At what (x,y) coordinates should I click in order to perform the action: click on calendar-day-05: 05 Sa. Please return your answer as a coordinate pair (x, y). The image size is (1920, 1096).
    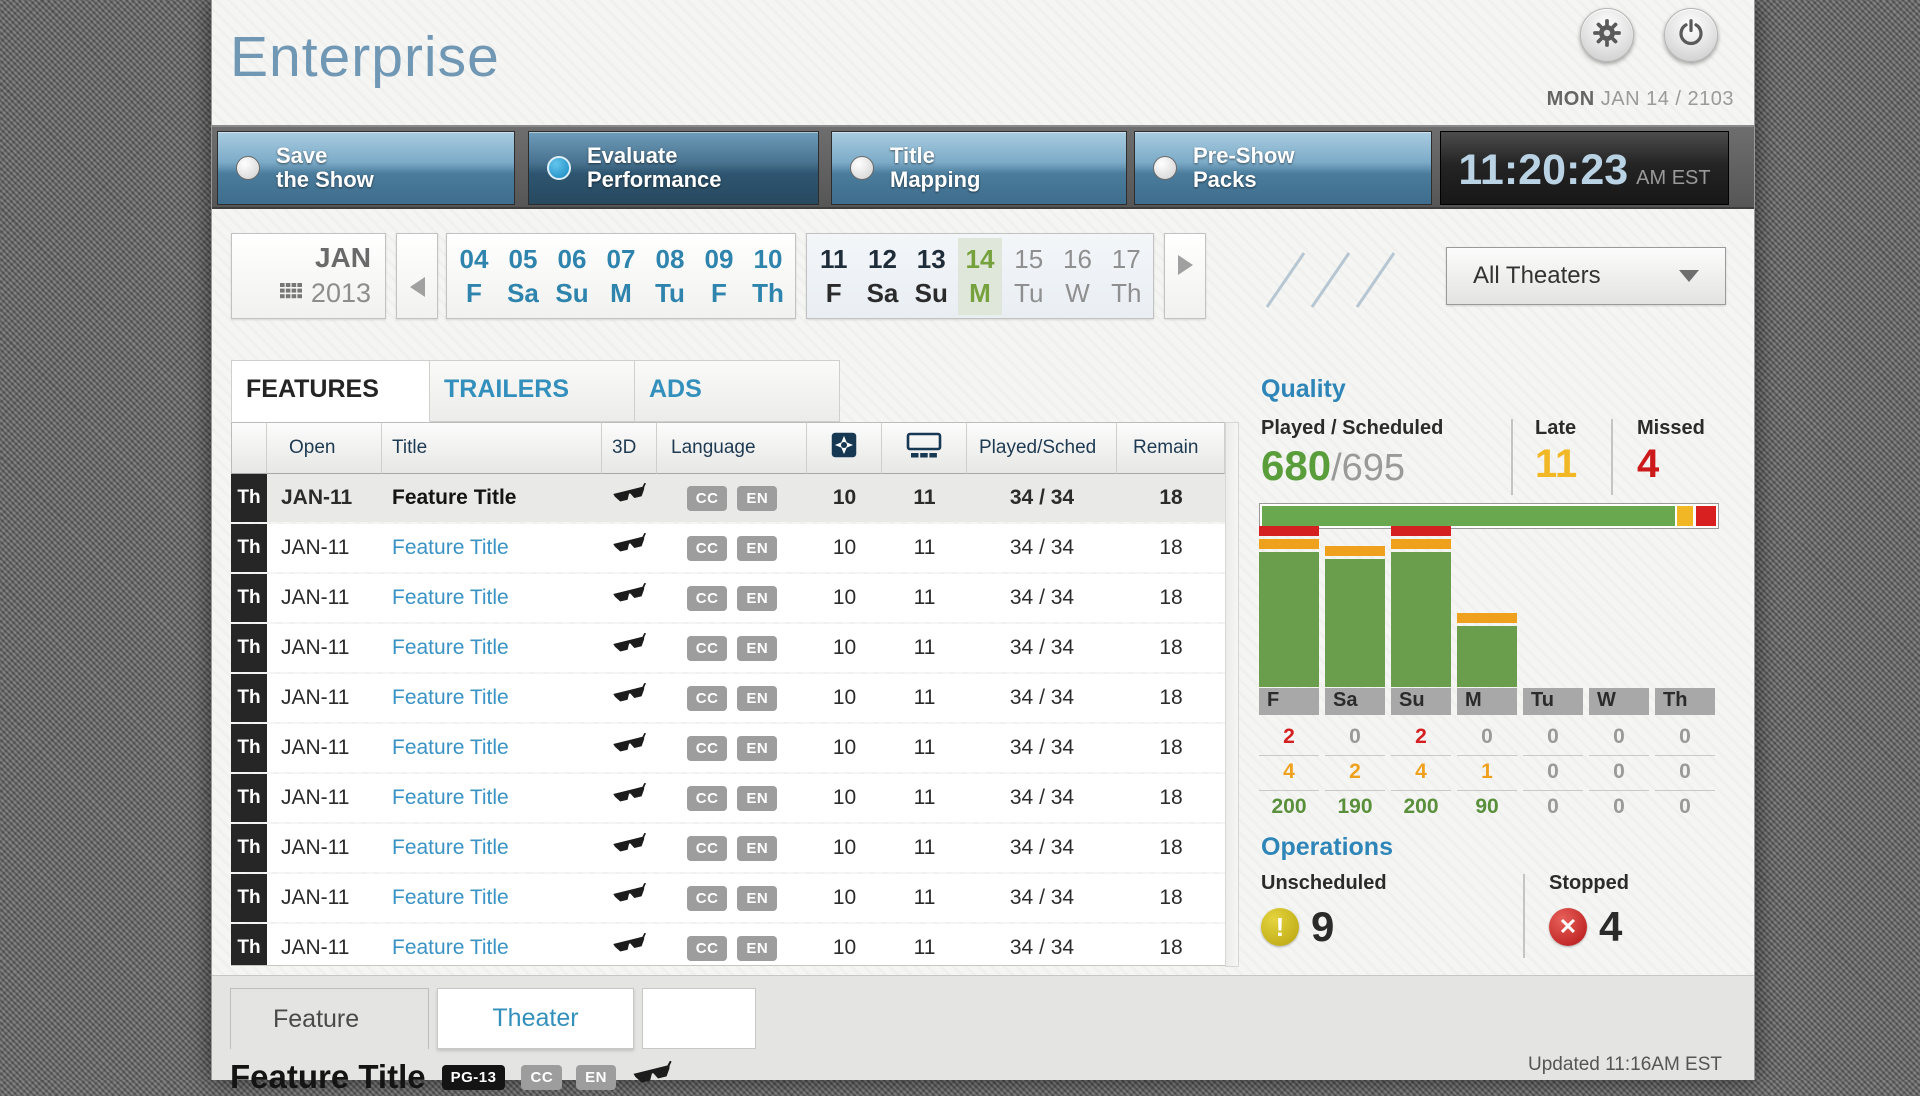
    Looking at the image, I should click on (523, 276).